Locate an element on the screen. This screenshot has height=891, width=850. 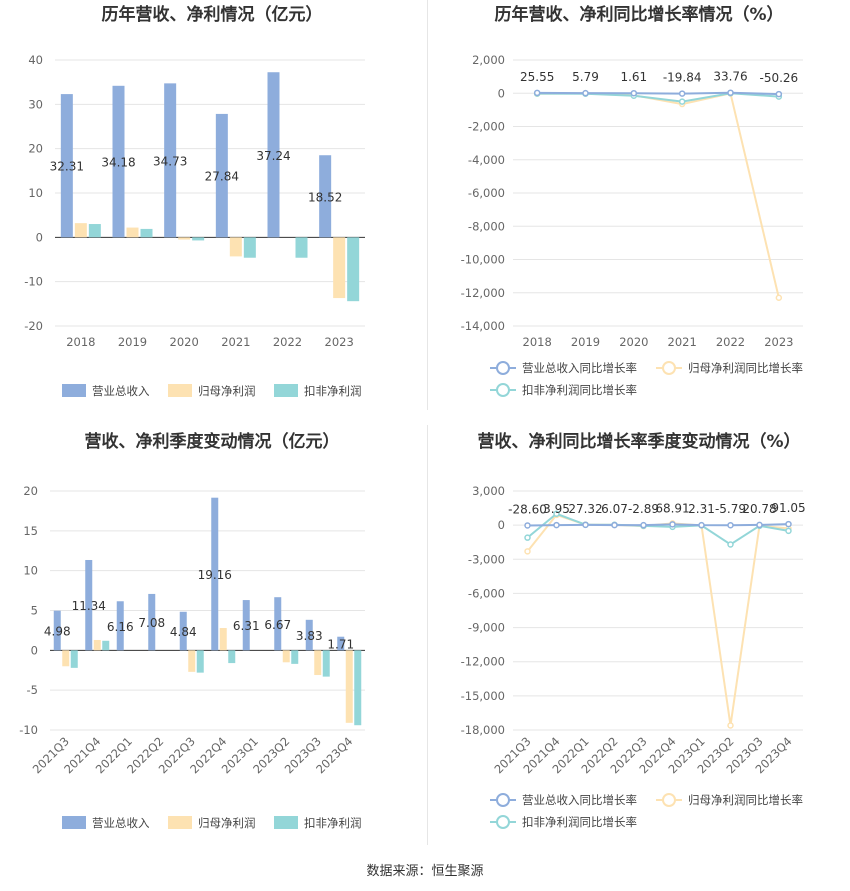
data-label: -50.26 is located at coordinates (778, 78).